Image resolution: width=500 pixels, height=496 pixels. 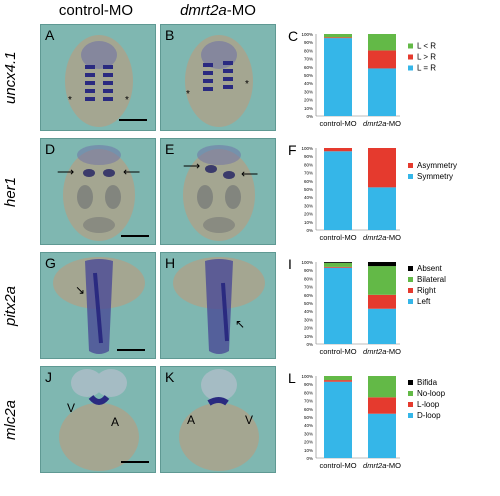 I want to click on column-header-dmrt2a: dmrt2a-MO, so click(x=218, y=10).